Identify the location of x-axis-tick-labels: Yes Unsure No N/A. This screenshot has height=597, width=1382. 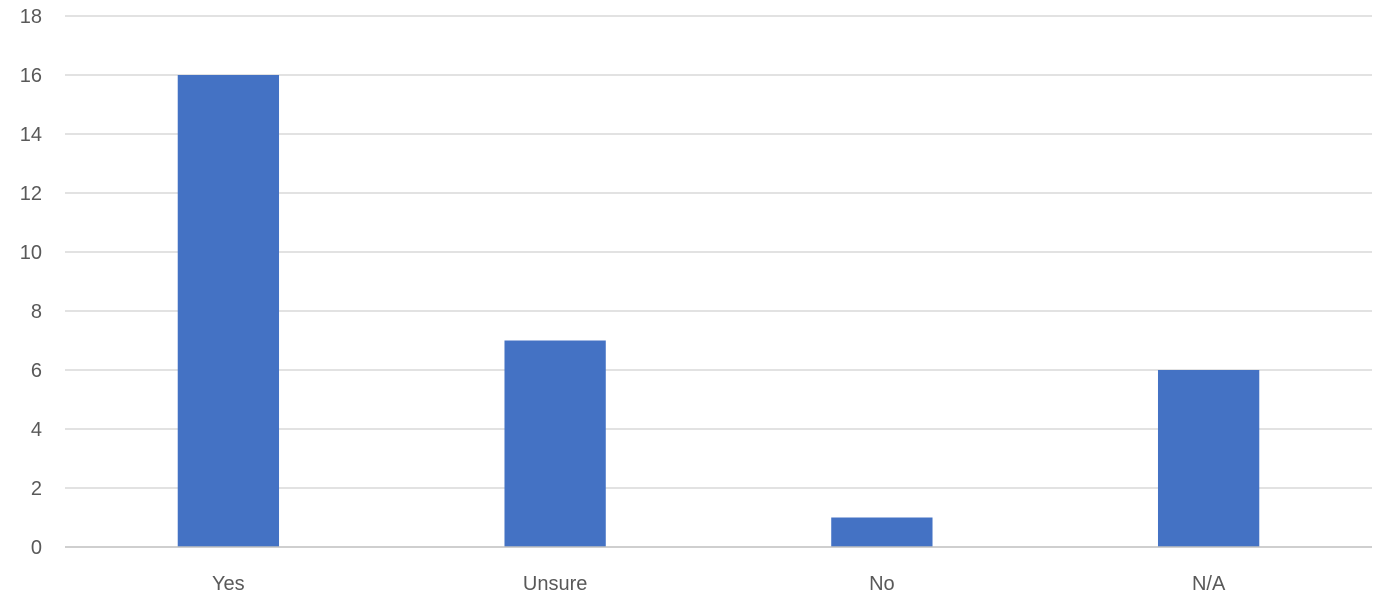
(719, 584).